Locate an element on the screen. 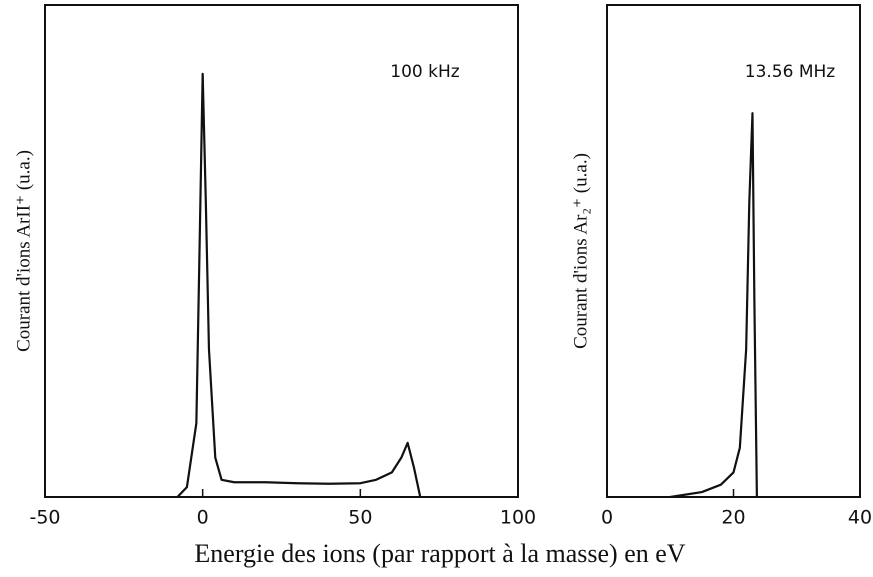  x-tick-label: -50 is located at coordinates (44, 518).